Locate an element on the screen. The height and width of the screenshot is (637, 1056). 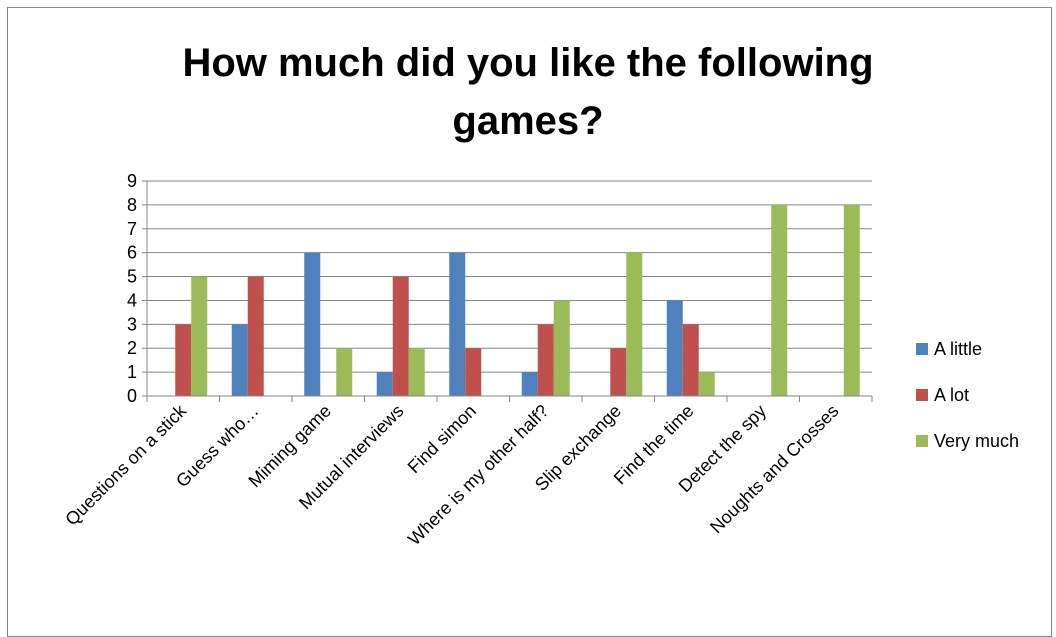
y-tick-label: 5 is located at coordinates (132, 277).